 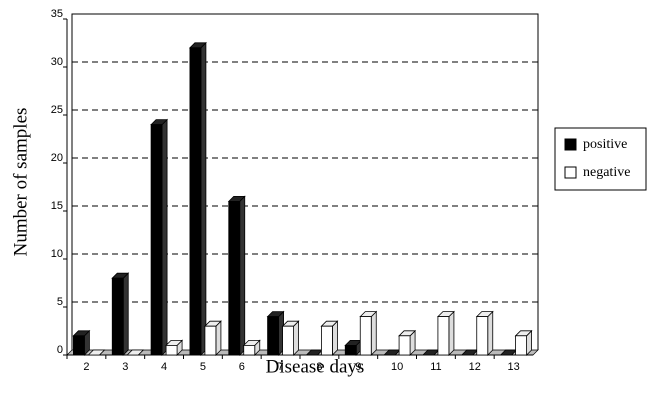 I want to click on x-tick-label: 4, so click(x=164, y=367).